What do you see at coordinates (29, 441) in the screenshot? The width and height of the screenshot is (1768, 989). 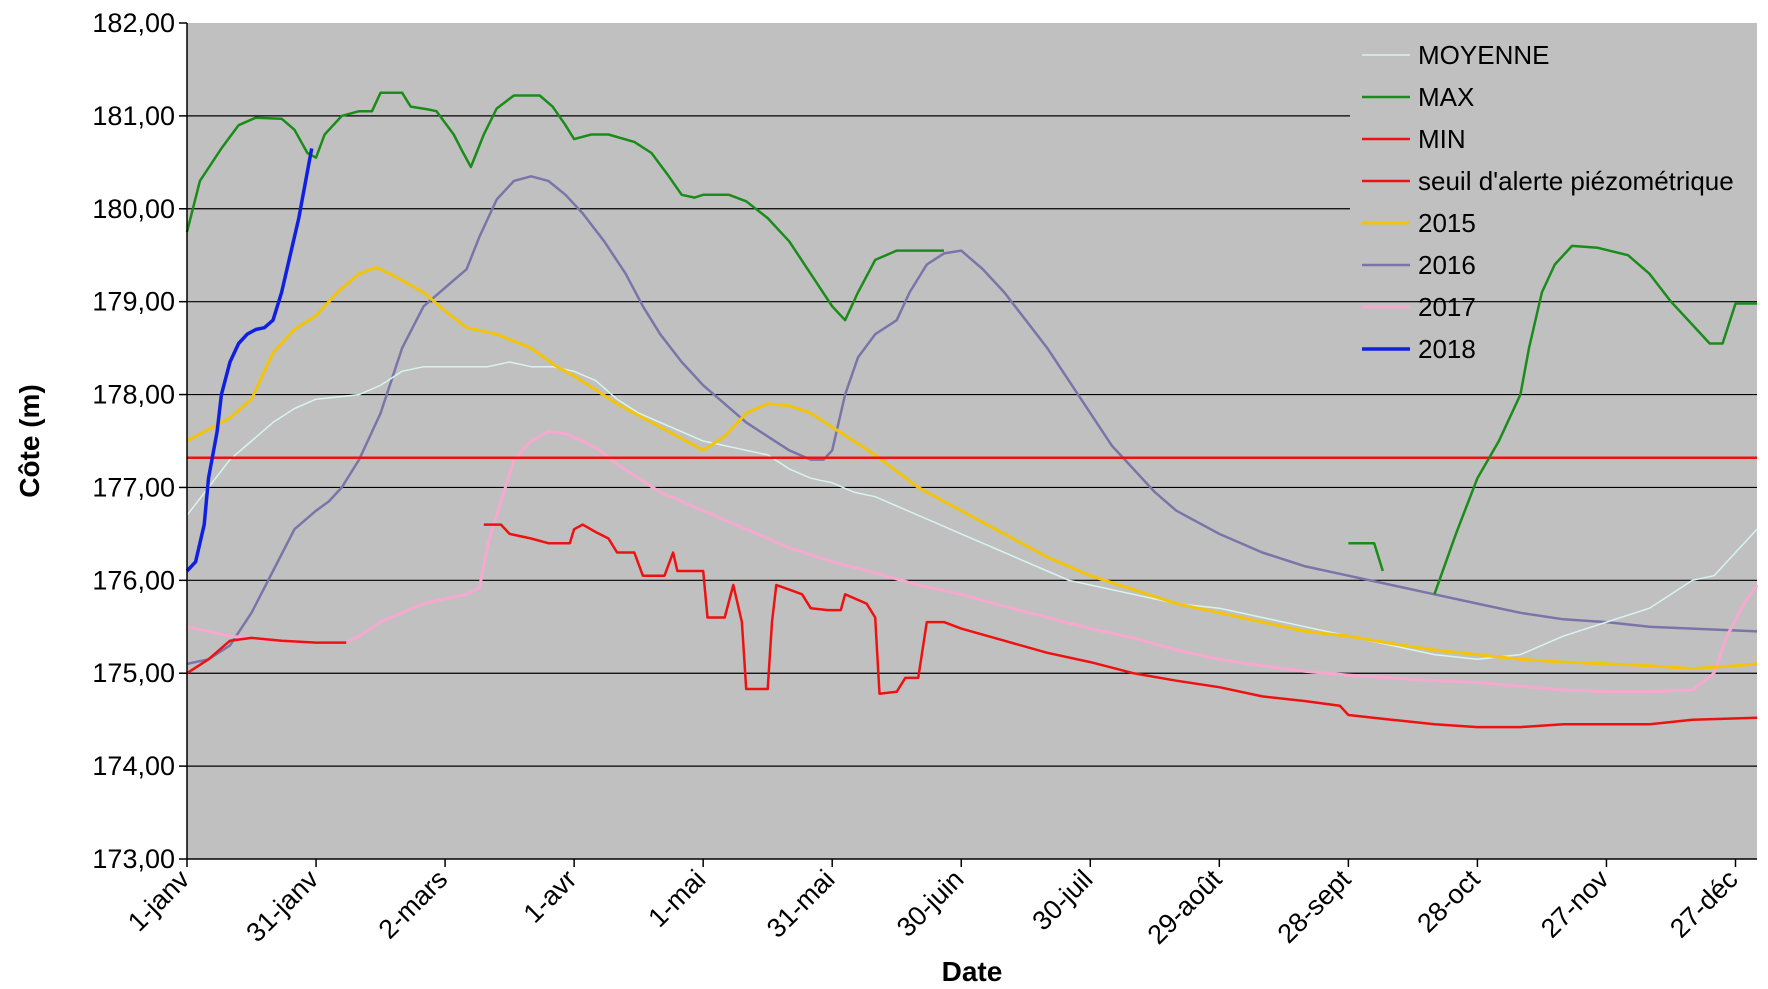 I see `y-axis-title: Côte (m)` at bounding box center [29, 441].